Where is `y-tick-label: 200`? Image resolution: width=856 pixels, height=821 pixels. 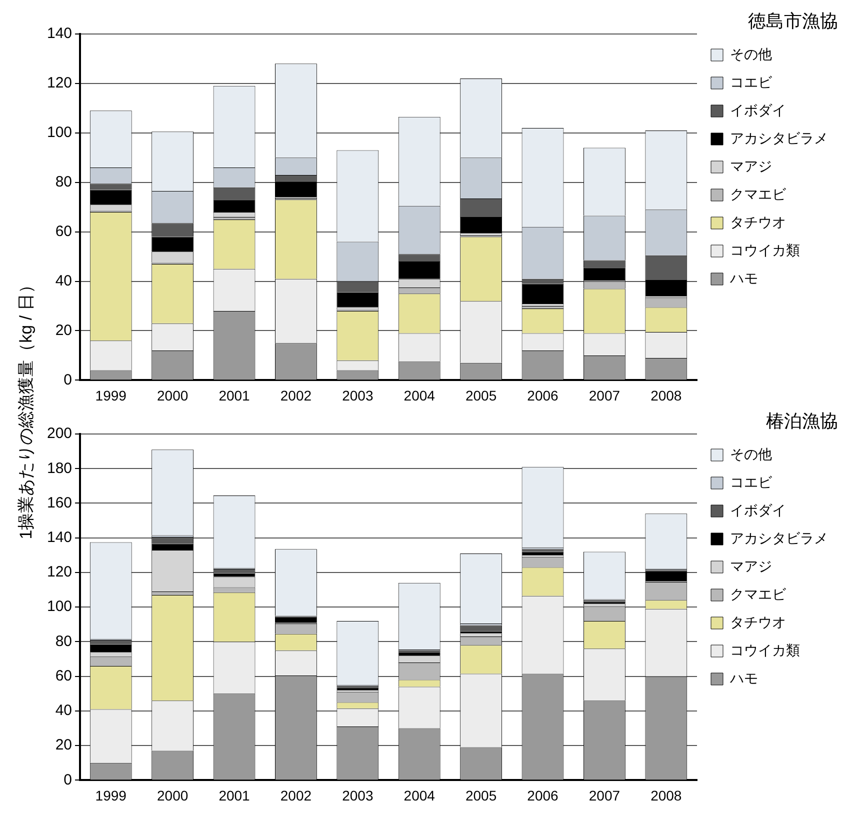
y-tick-label: 200 is located at coordinates (59, 433).